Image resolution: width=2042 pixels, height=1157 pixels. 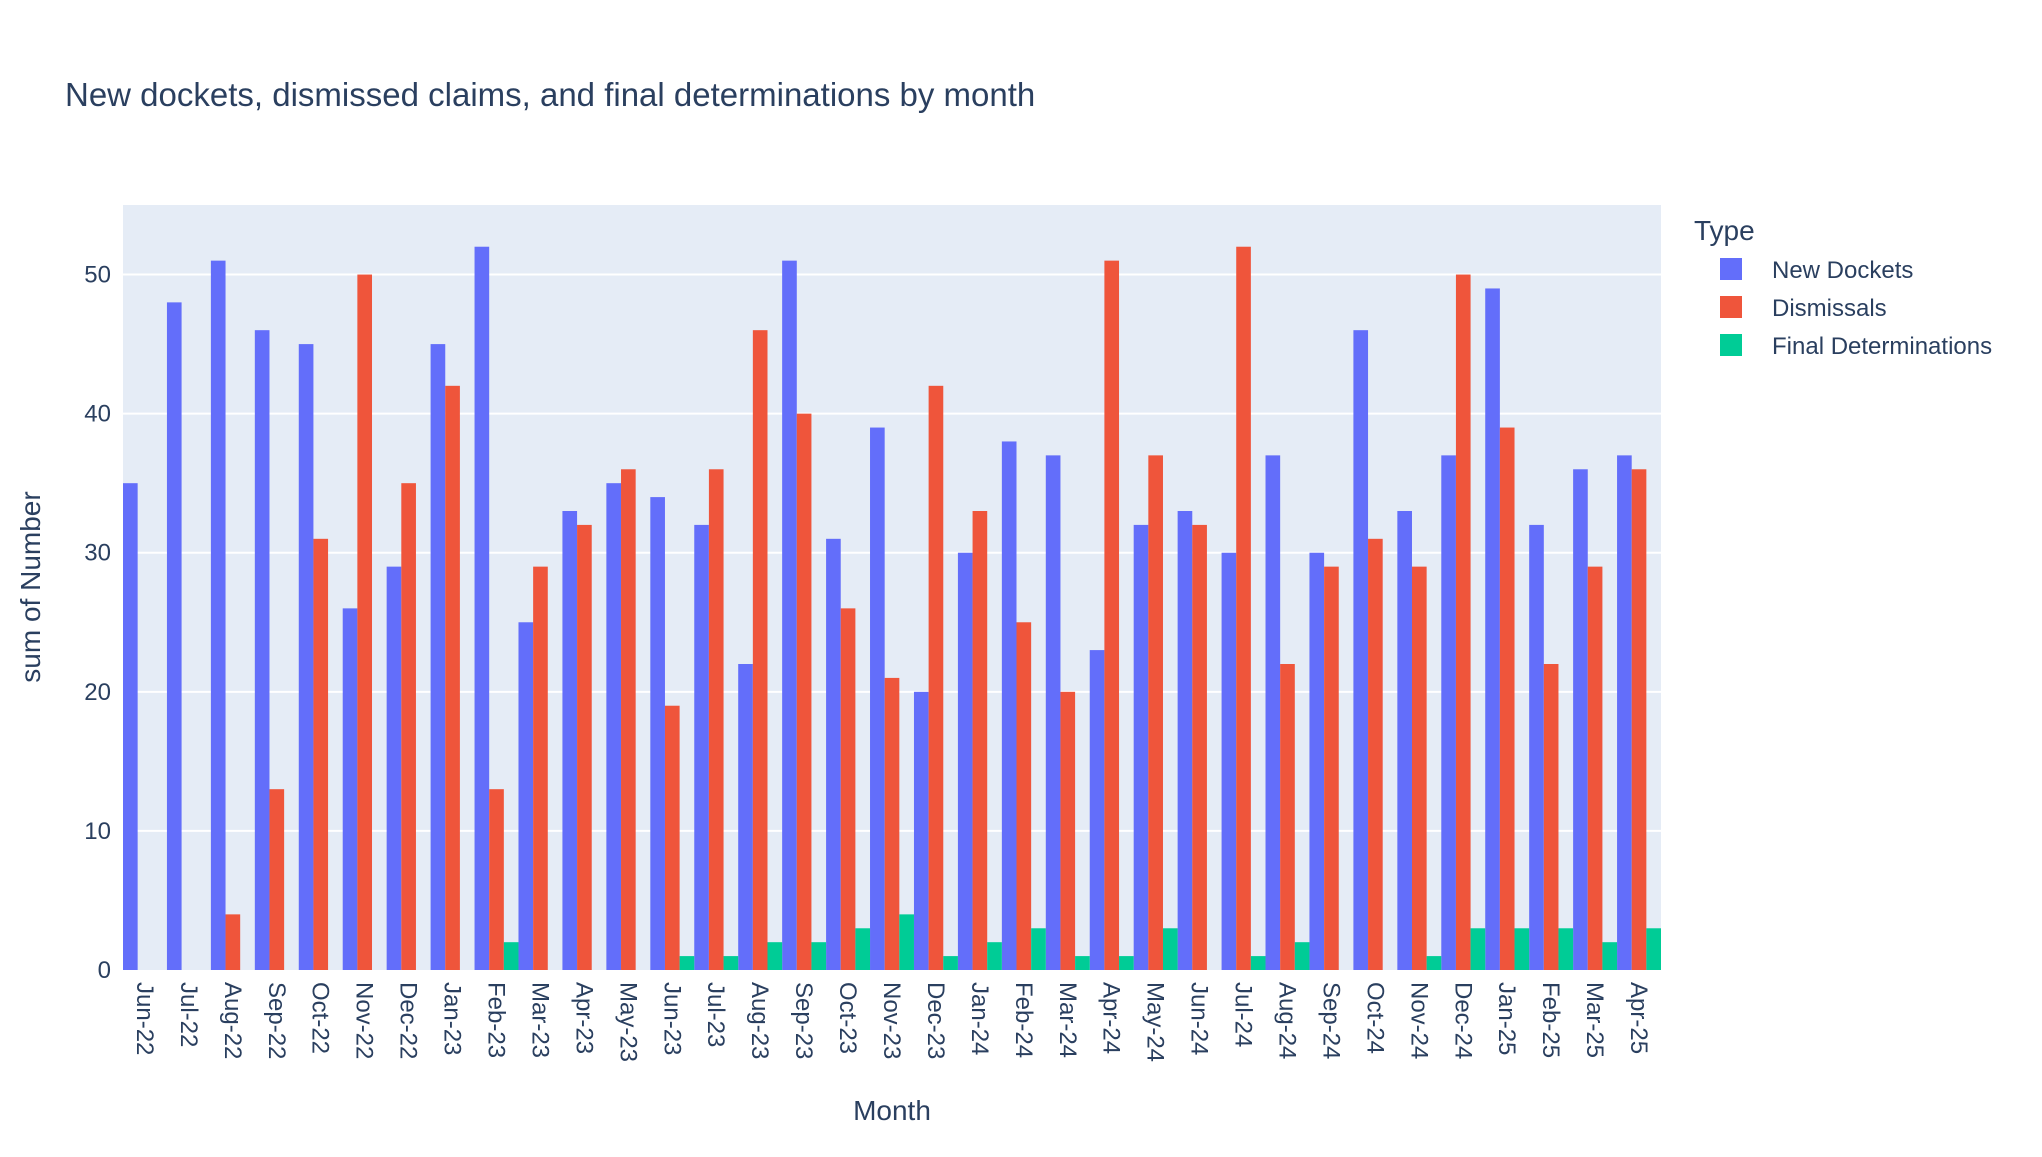 I want to click on x-tick-label: Sep-24, so click(x=1330, y=1020).